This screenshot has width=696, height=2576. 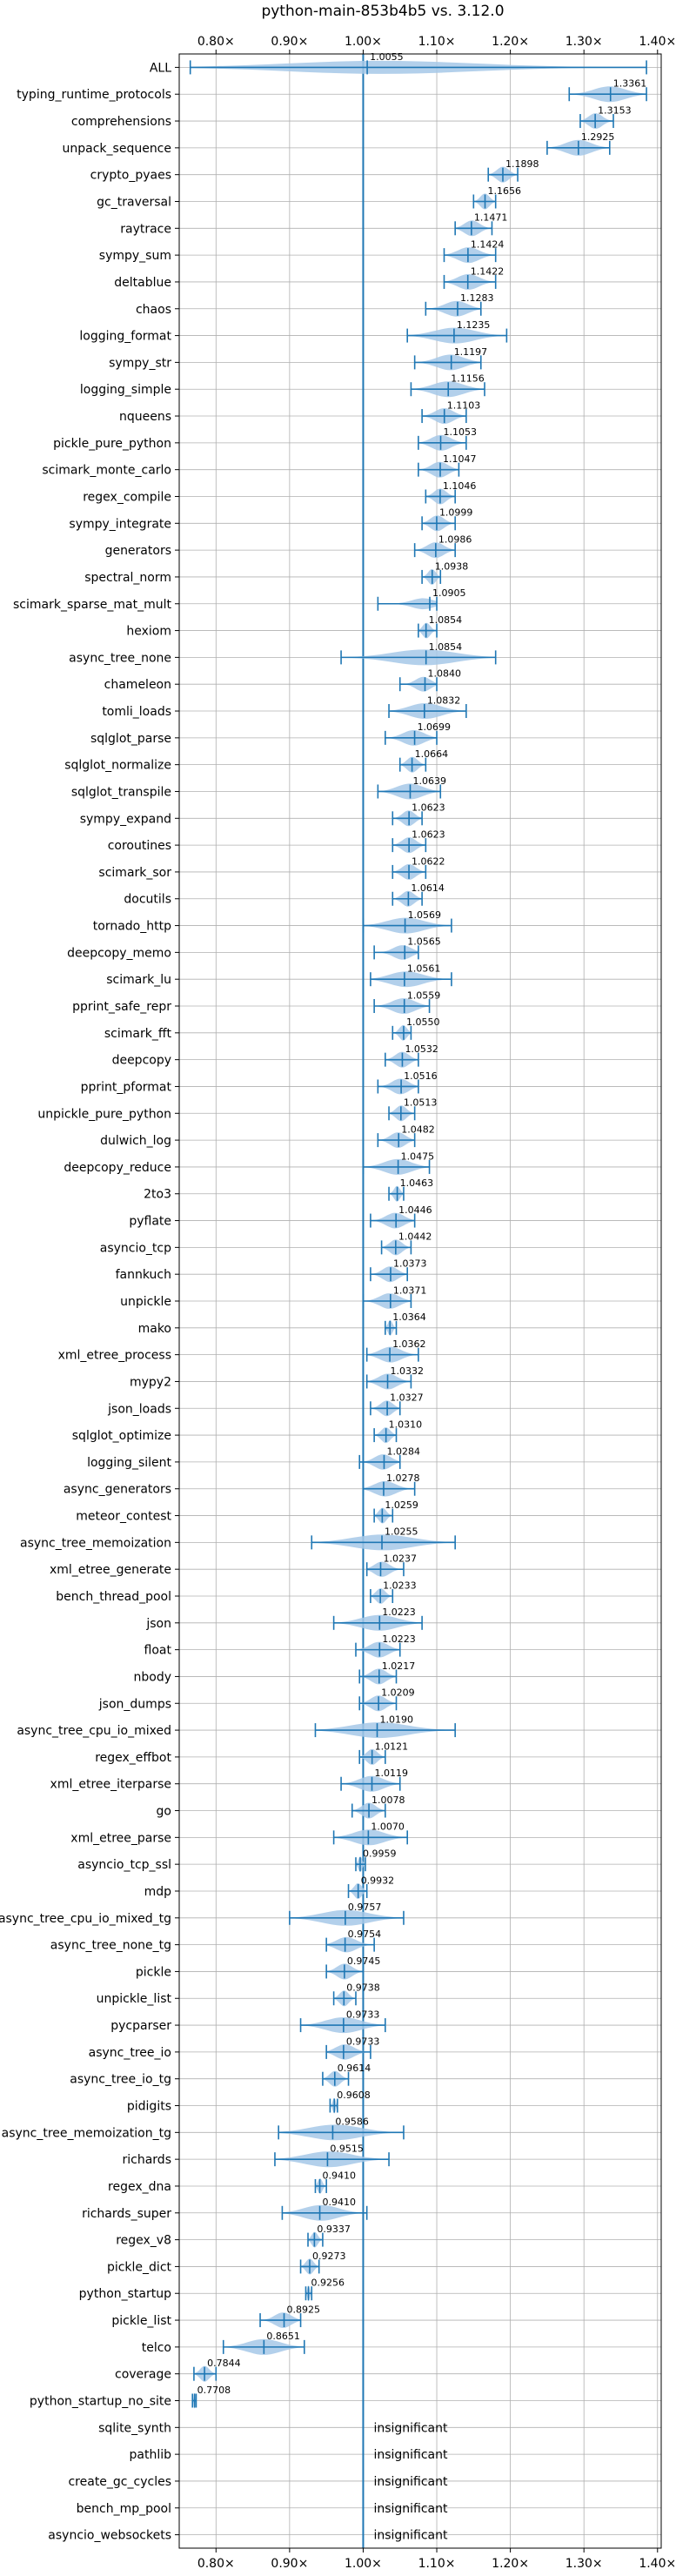 I want to click on category-label: json_dumps, so click(x=134, y=1704).